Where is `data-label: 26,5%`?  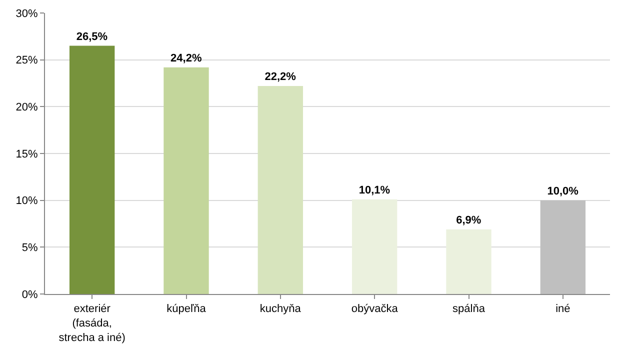 data-label: 26,5% is located at coordinates (92, 36).